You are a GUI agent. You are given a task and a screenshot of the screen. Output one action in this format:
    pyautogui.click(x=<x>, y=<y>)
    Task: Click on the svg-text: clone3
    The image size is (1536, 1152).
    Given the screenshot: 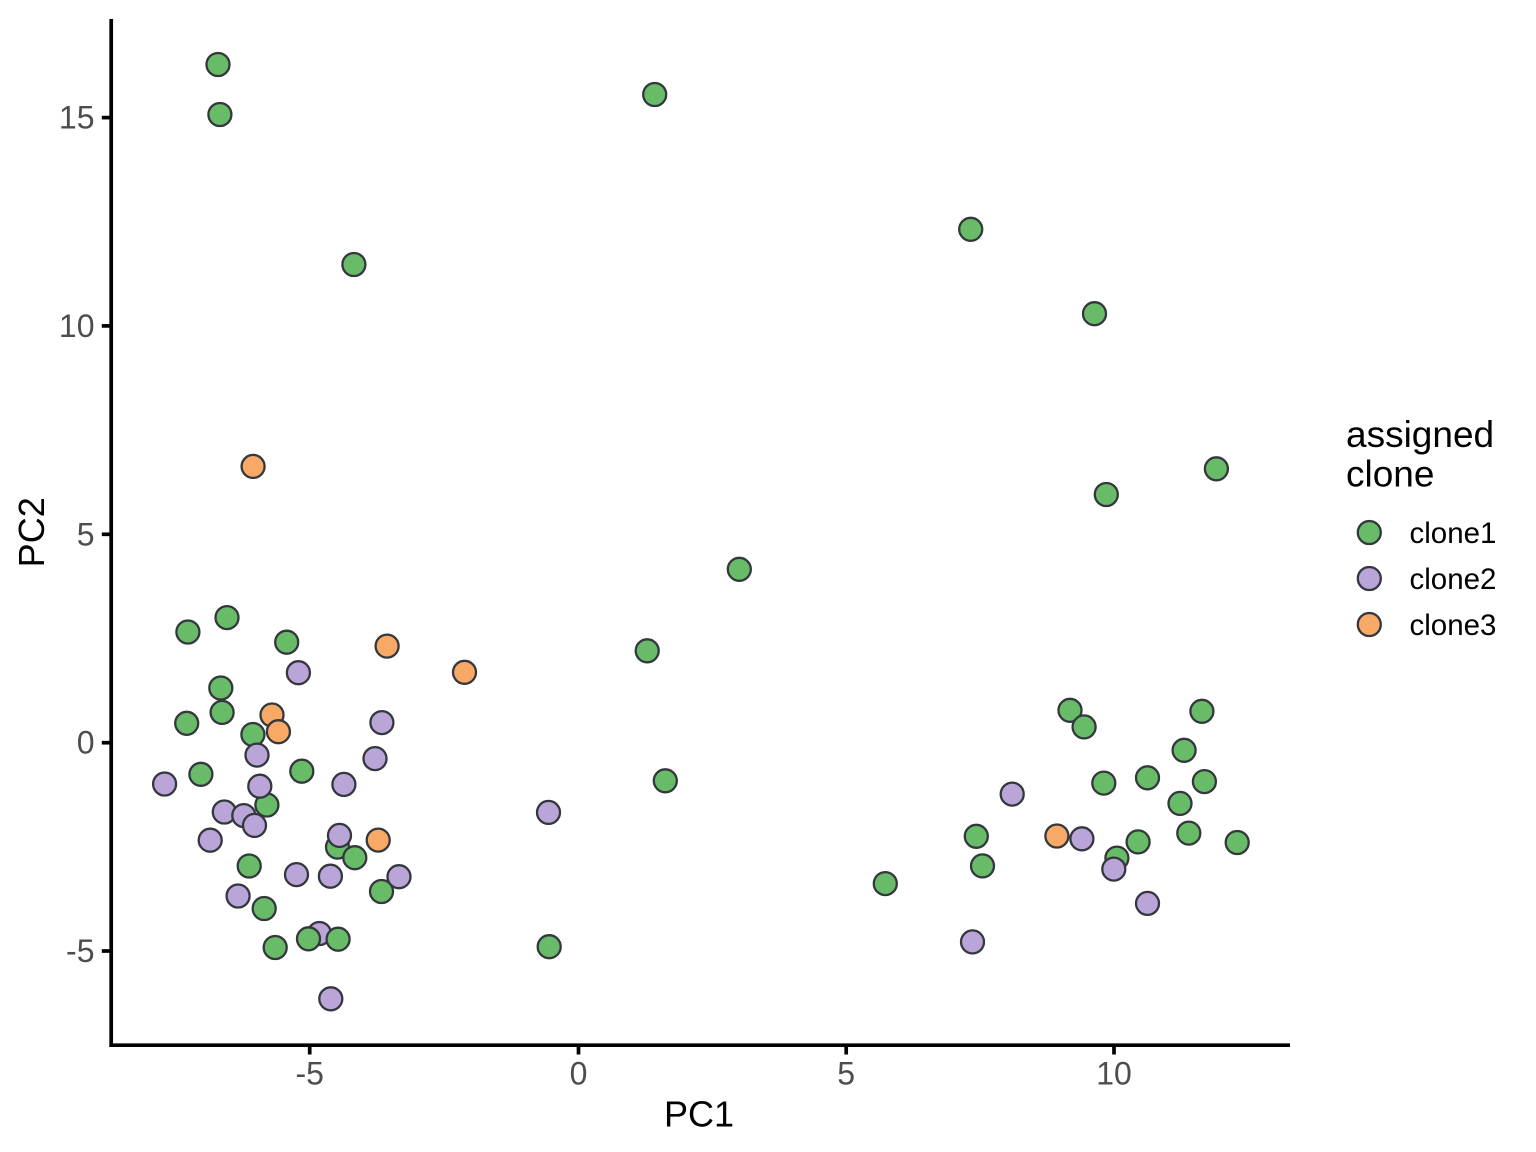 What is the action you would take?
    pyautogui.click(x=1453, y=625)
    